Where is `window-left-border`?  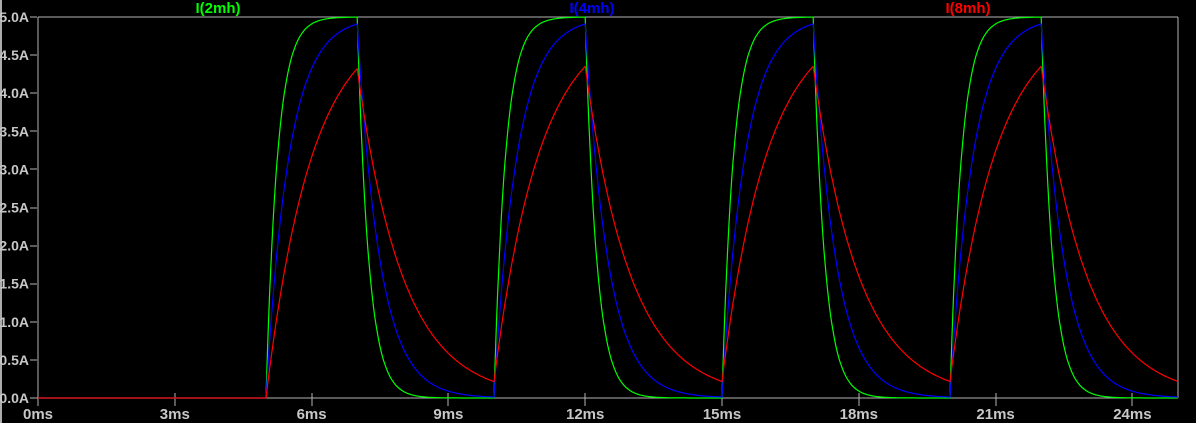
window-left-border is located at coordinates (1, 211).